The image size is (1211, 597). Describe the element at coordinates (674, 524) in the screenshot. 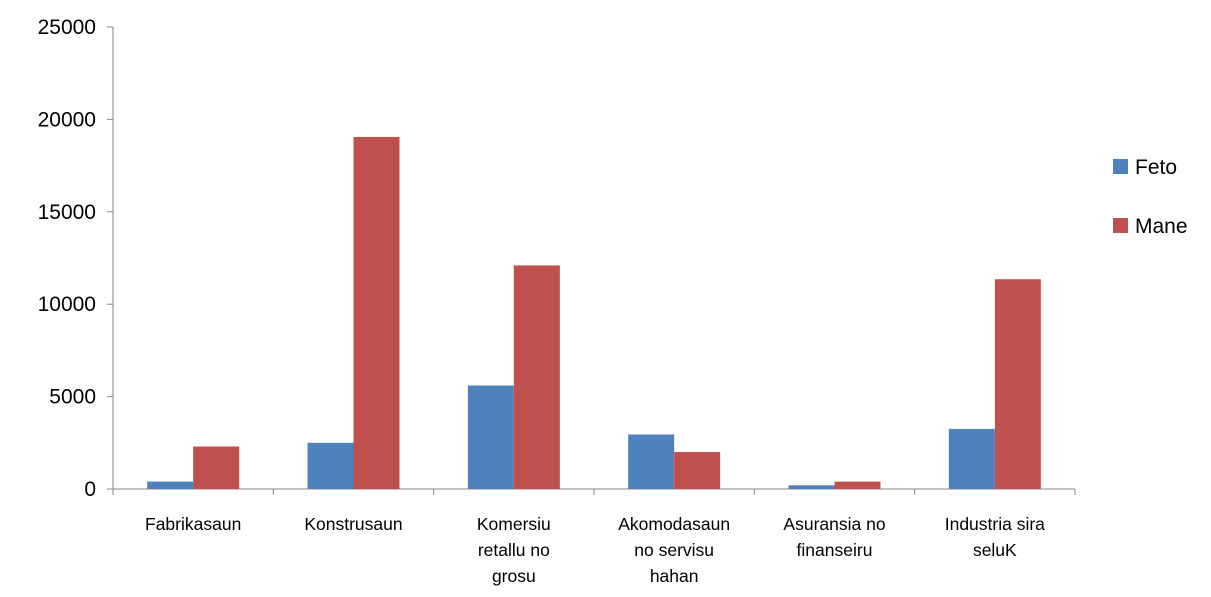

I see `x-category-label-line: Akomodasaun` at that location.